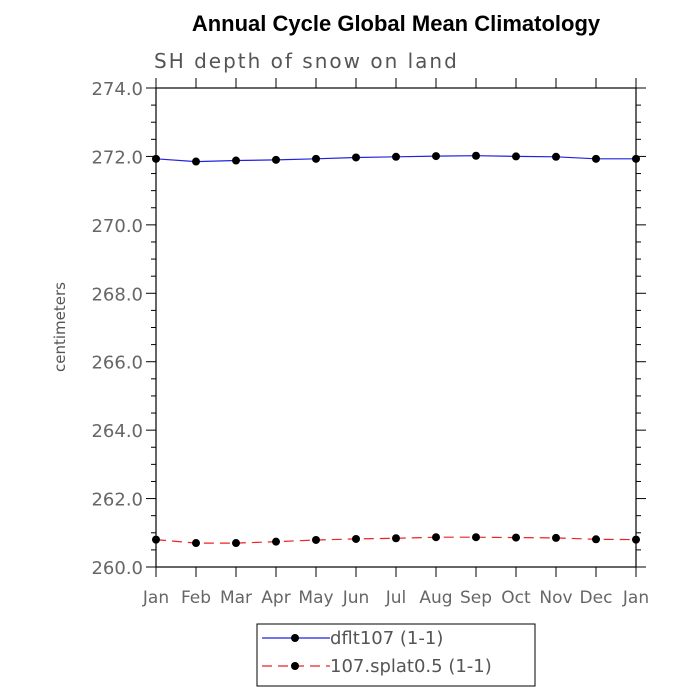 This screenshot has height=700, width=700. I want to click on x-tick-label: Sep, so click(476, 598).